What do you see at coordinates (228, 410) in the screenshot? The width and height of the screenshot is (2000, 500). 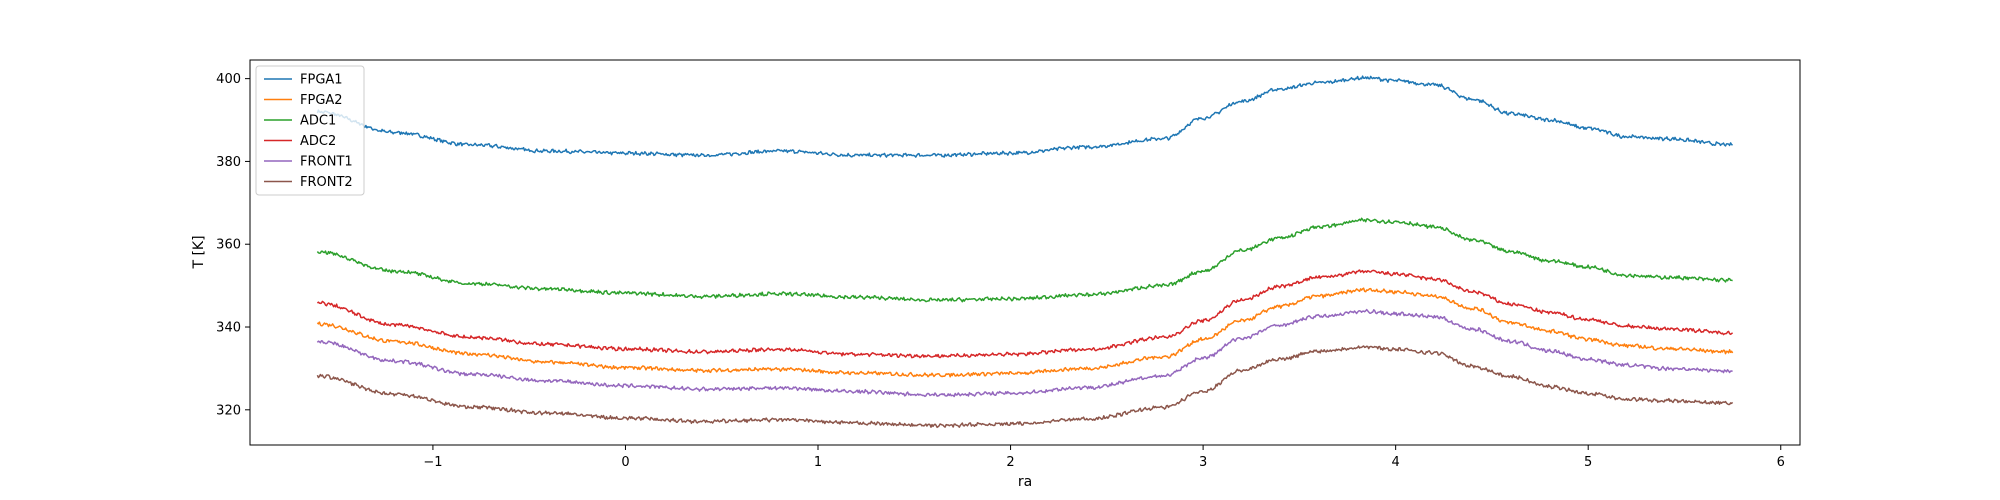 I see `y-tick-label: 320` at bounding box center [228, 410].